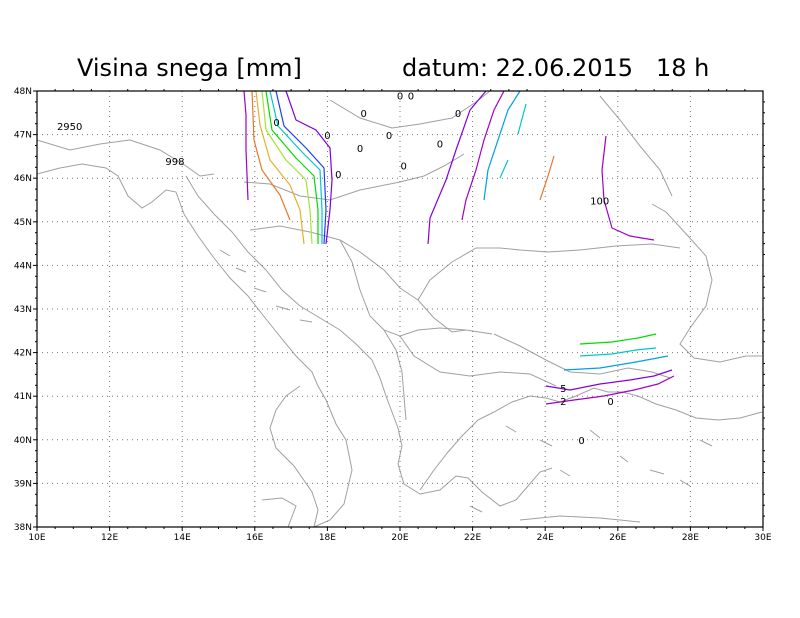 The width and height of the screenshot is (800, 618). Describe the element at coordinates (478, 361) in the screenshot. I see `border-greece-north` at that location.